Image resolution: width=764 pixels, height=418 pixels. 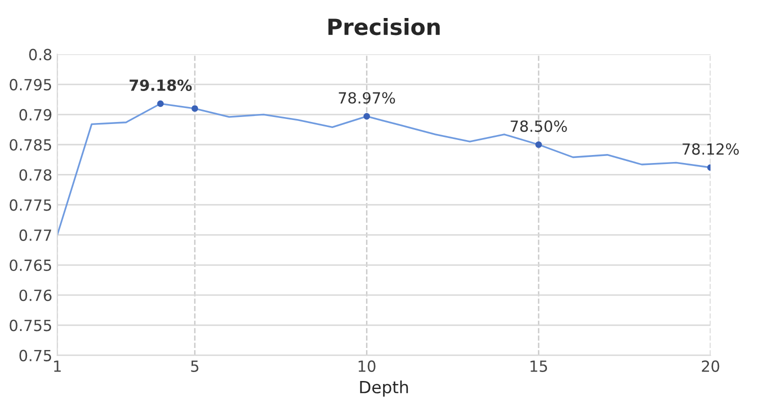 What do you see at coordinates (35, 356) in the screenshot?
I see `y-tick-label: 0.75` at bounding box center [35, 356].